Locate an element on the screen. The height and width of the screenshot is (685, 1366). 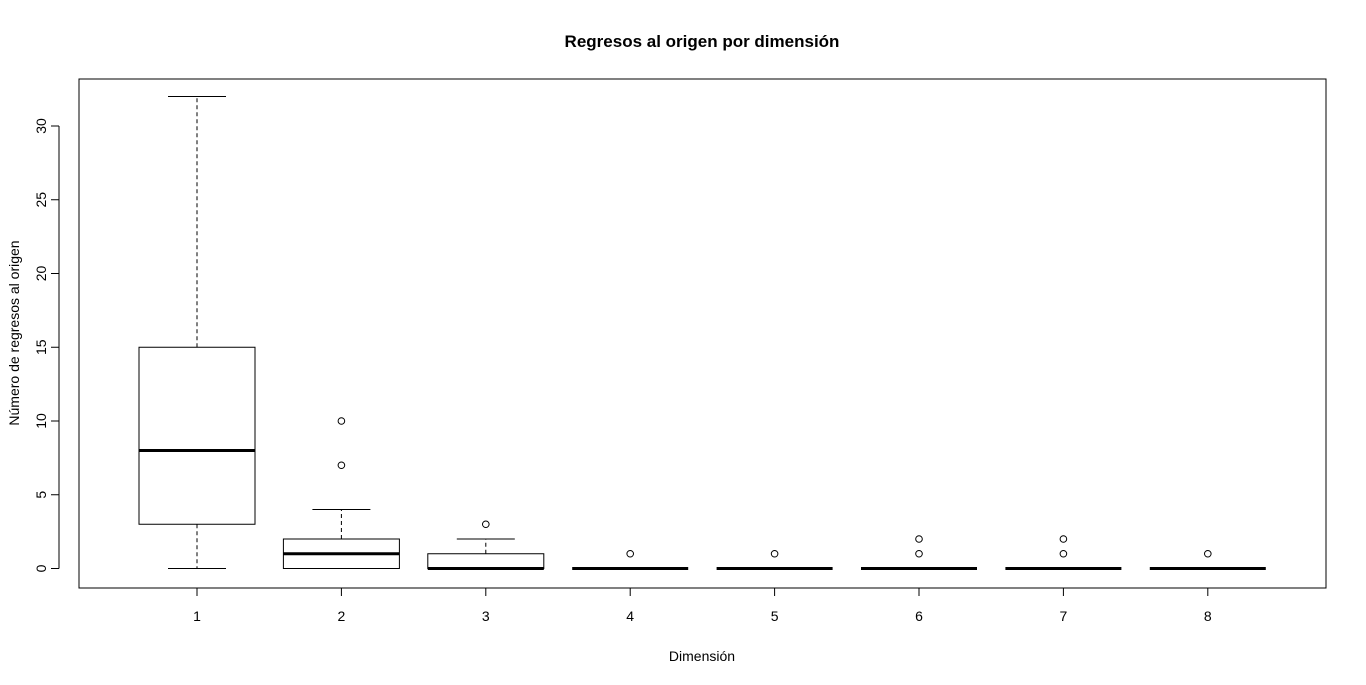
chart-title: Regresos al origen por dimensión is located at coordinates (702, 41).